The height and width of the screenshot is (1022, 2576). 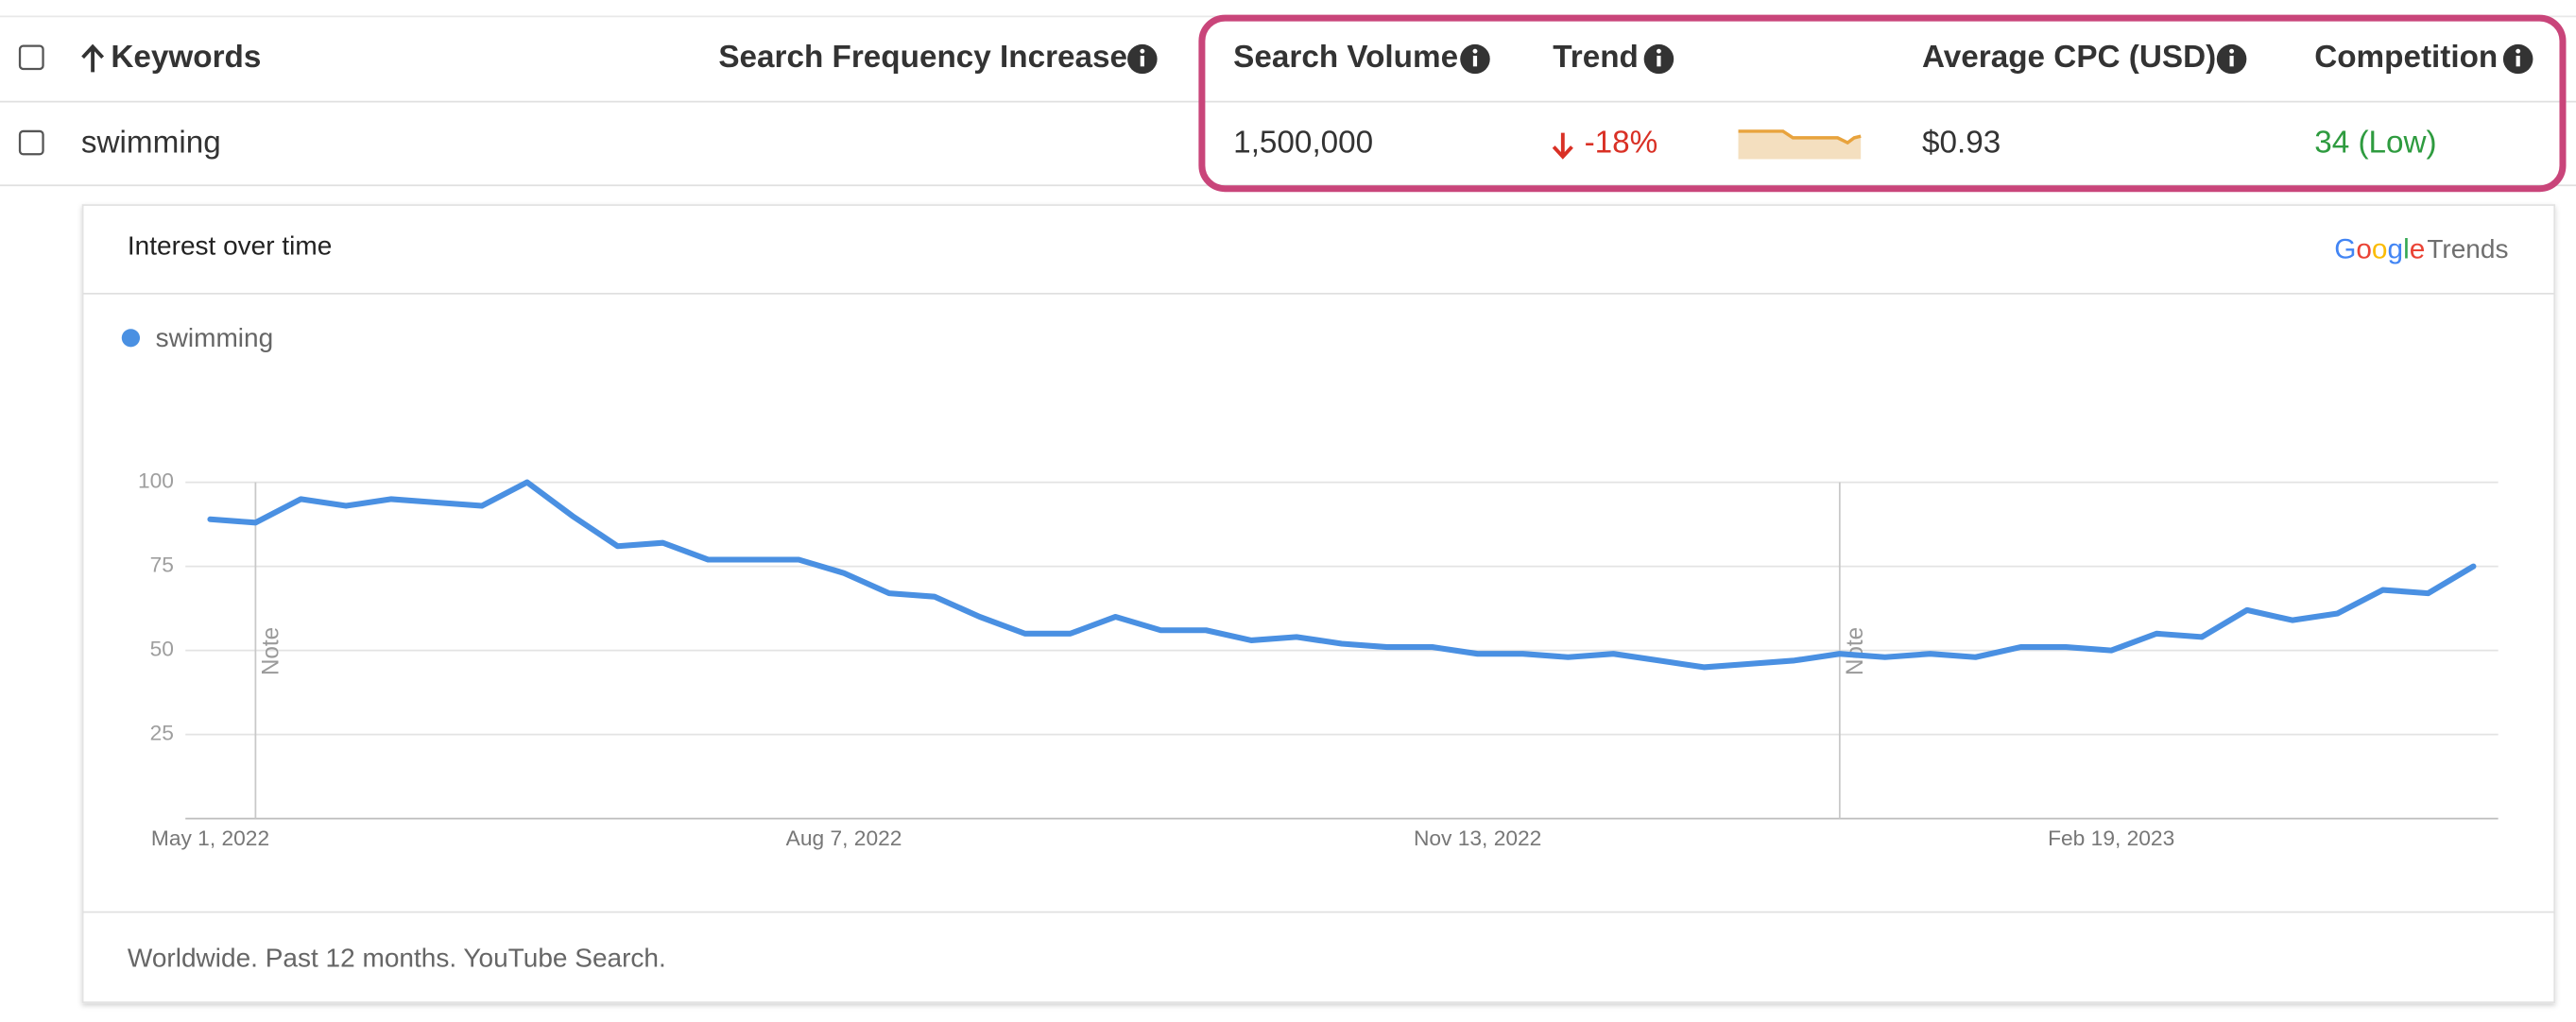 I want to click on y-tick-label: 100, so click(x=156, y=481).